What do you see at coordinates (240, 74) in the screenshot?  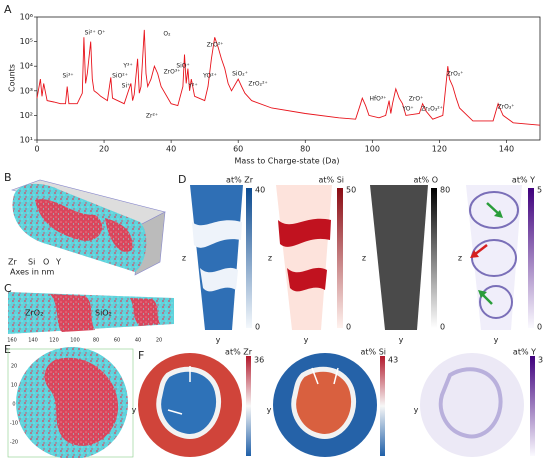 I see `annotation: SiO₂⁺` at bounding box center [240, 74].